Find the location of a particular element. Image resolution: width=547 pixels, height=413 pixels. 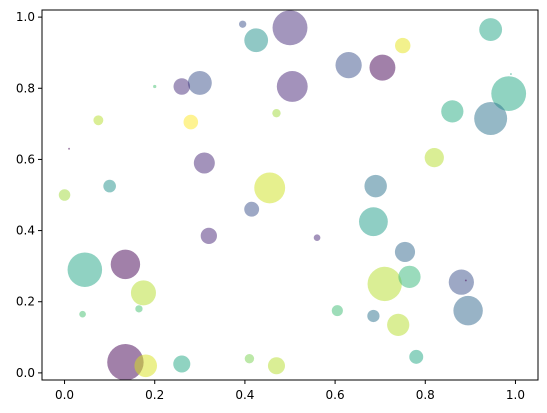

x-tick-label-5: 1.0 is located at coordinates (515, 395).